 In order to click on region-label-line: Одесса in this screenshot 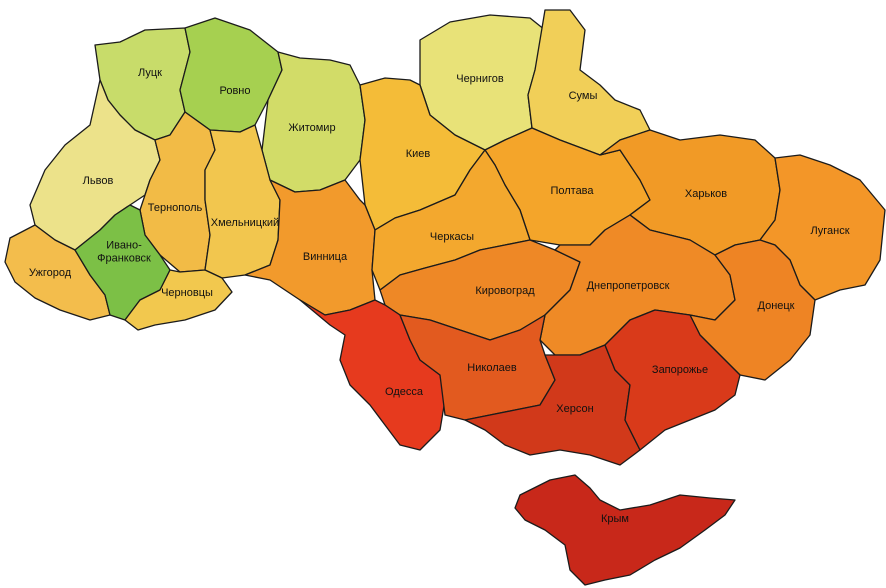, I will do `click(404, 392)`.